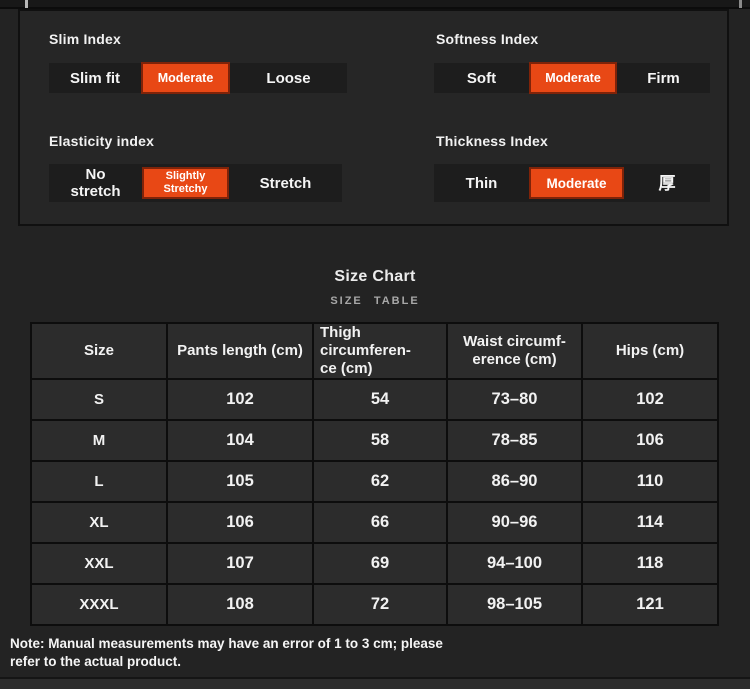 This screenshot has height=689, width=750. What do you see at coordinates (102, 141) in the screenshot?
I see `elasticity-index-title: Elasticity index` at bounding box center [102, 141].